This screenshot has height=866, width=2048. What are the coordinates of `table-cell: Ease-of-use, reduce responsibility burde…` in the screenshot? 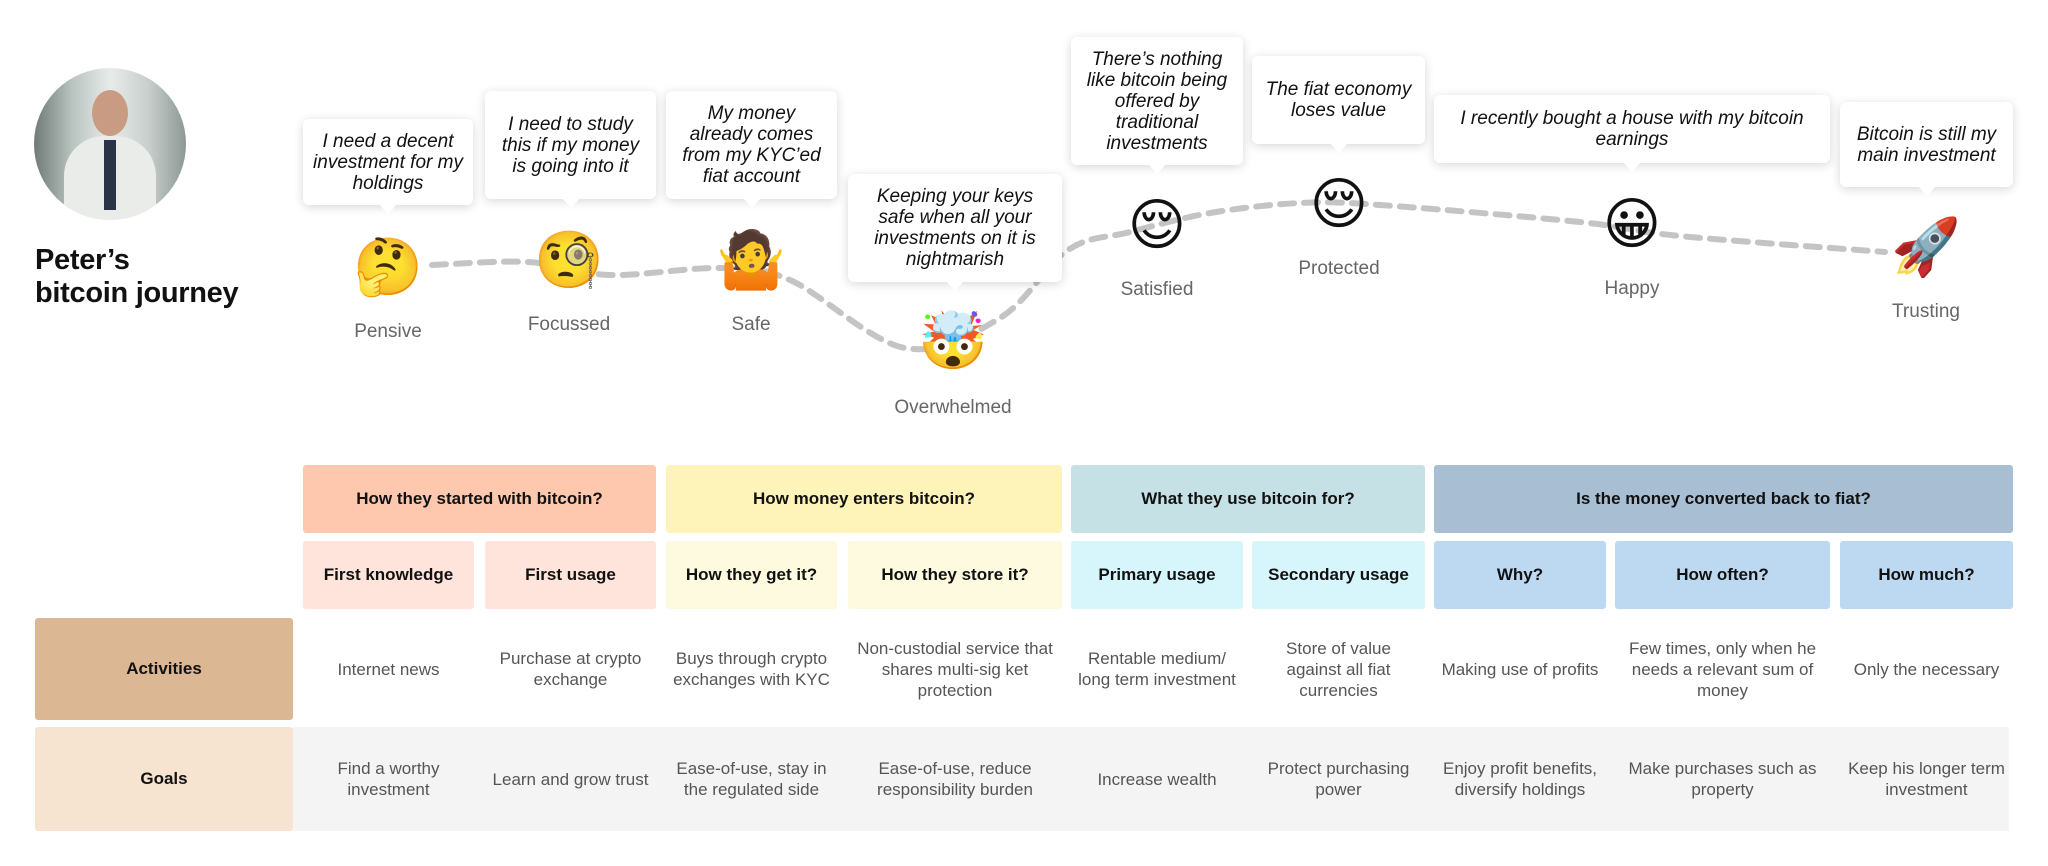 It's located at (955, 779).